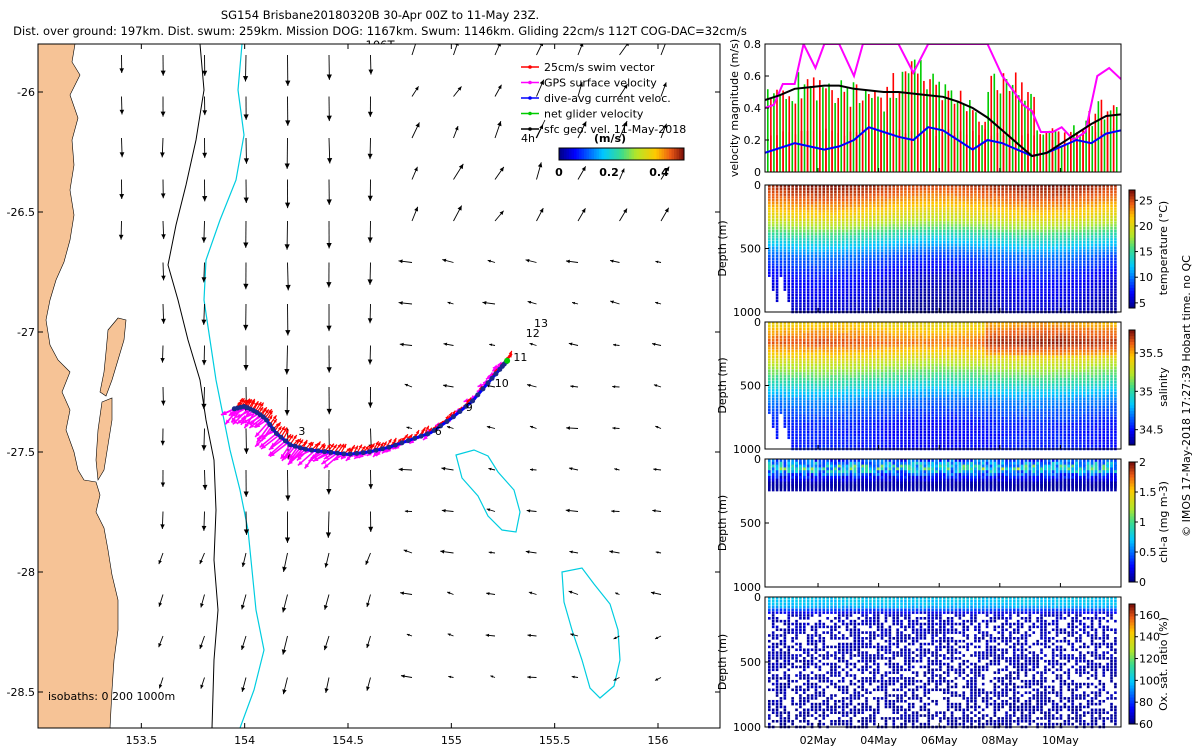 The image size is (1200, 750). Describe the element at coordinates (658, 740) in the screenshot. I see `map-xtick-label: 156` at that location.